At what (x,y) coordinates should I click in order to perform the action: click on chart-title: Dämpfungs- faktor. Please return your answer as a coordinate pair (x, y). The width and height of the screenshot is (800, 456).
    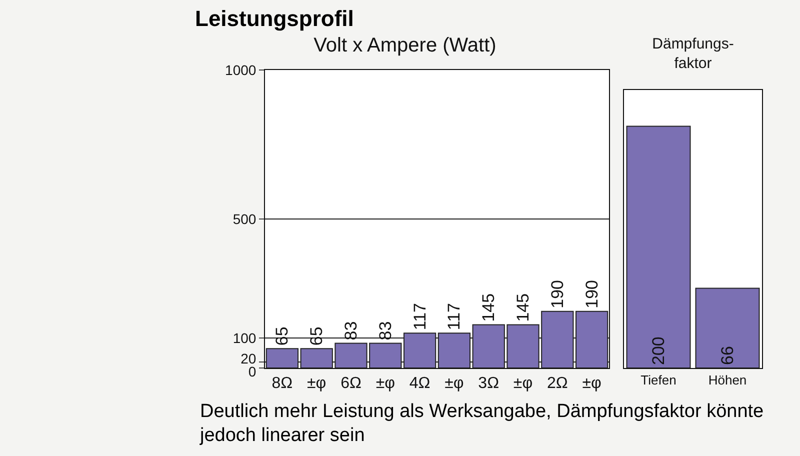
    Looking at the image, I should click on (693, 53).